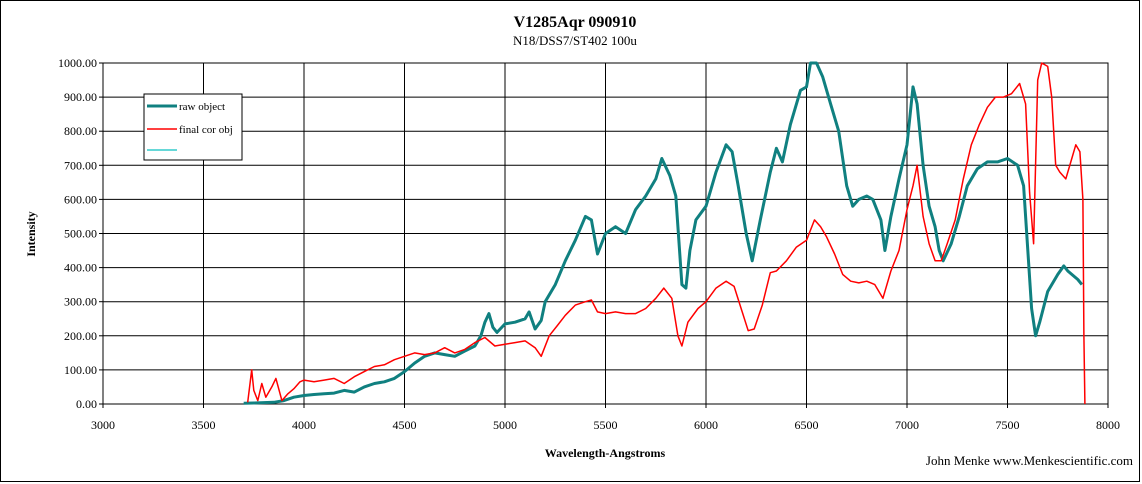 Image resolution: width=1142 pixels, height=484 pixels. What do you see at coordinates (907, 425) in the screenshot?
I see `x-tick-label: 7000` at bounding box center [907, 425].